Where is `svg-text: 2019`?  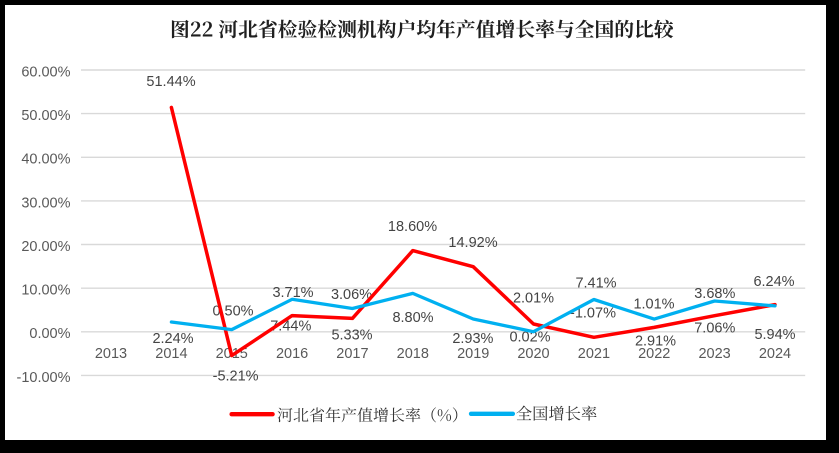
svg-text: 2019 is located at coordinates (473, 354).